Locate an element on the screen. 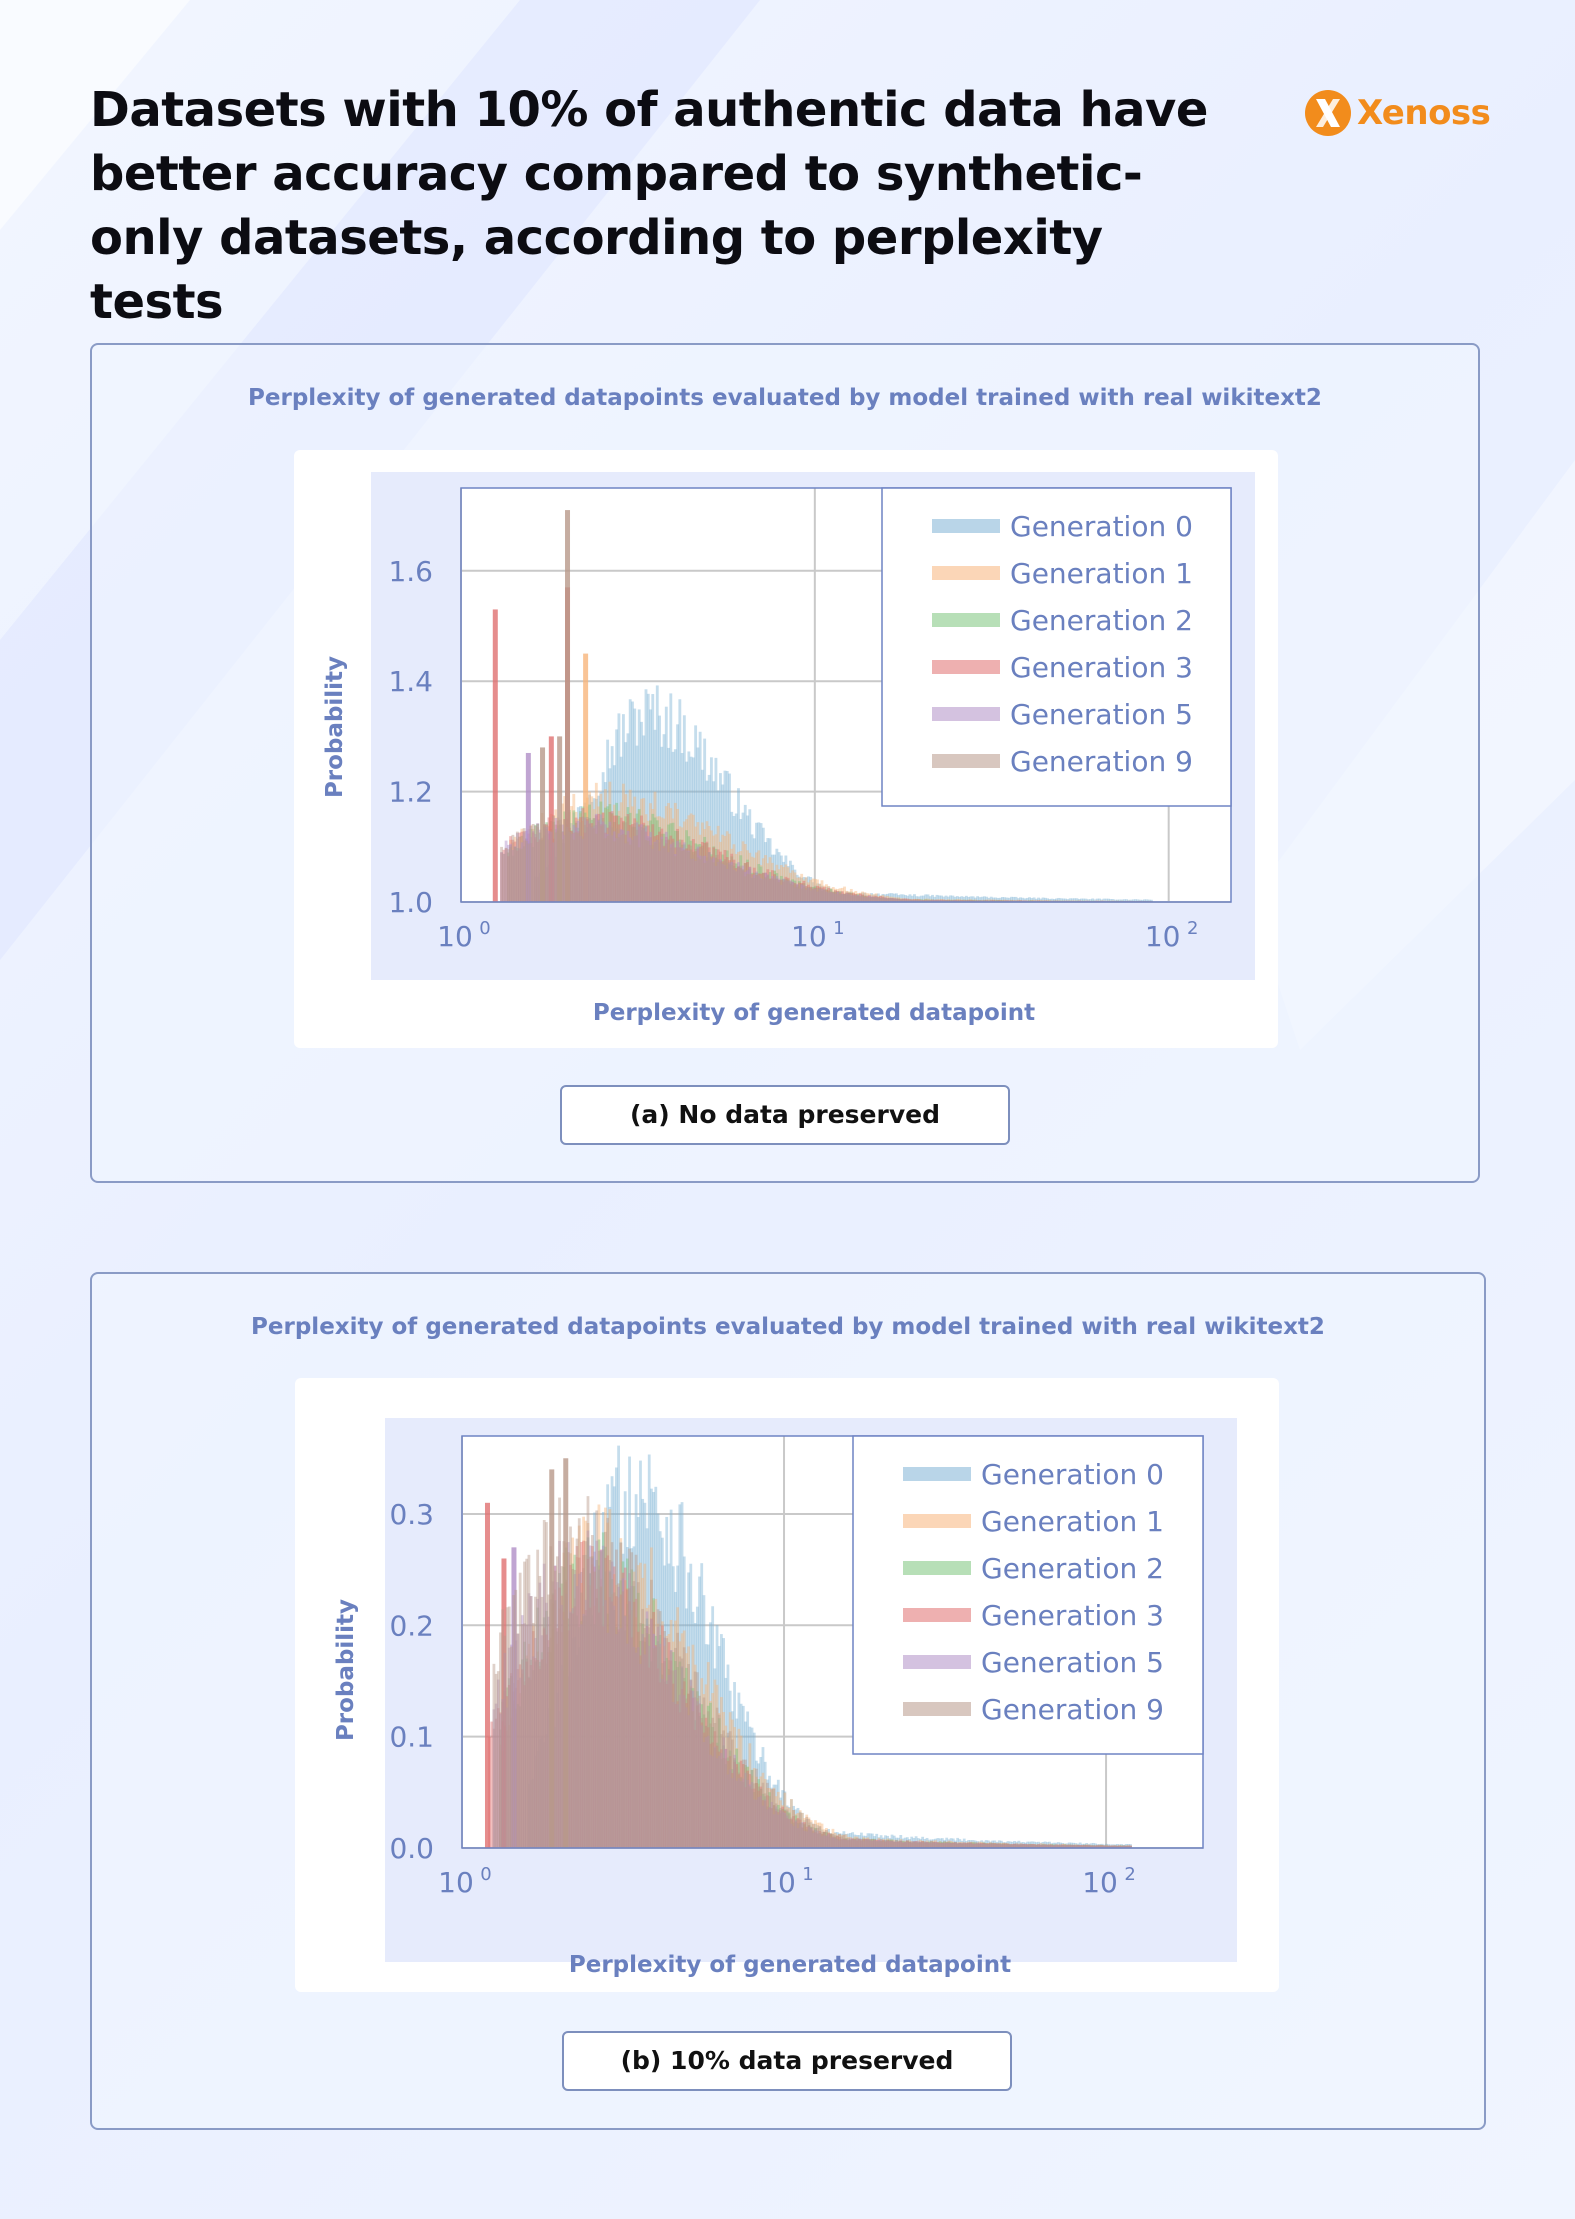  brand-logo: Xenoss is located at coordinates (1397, 113).